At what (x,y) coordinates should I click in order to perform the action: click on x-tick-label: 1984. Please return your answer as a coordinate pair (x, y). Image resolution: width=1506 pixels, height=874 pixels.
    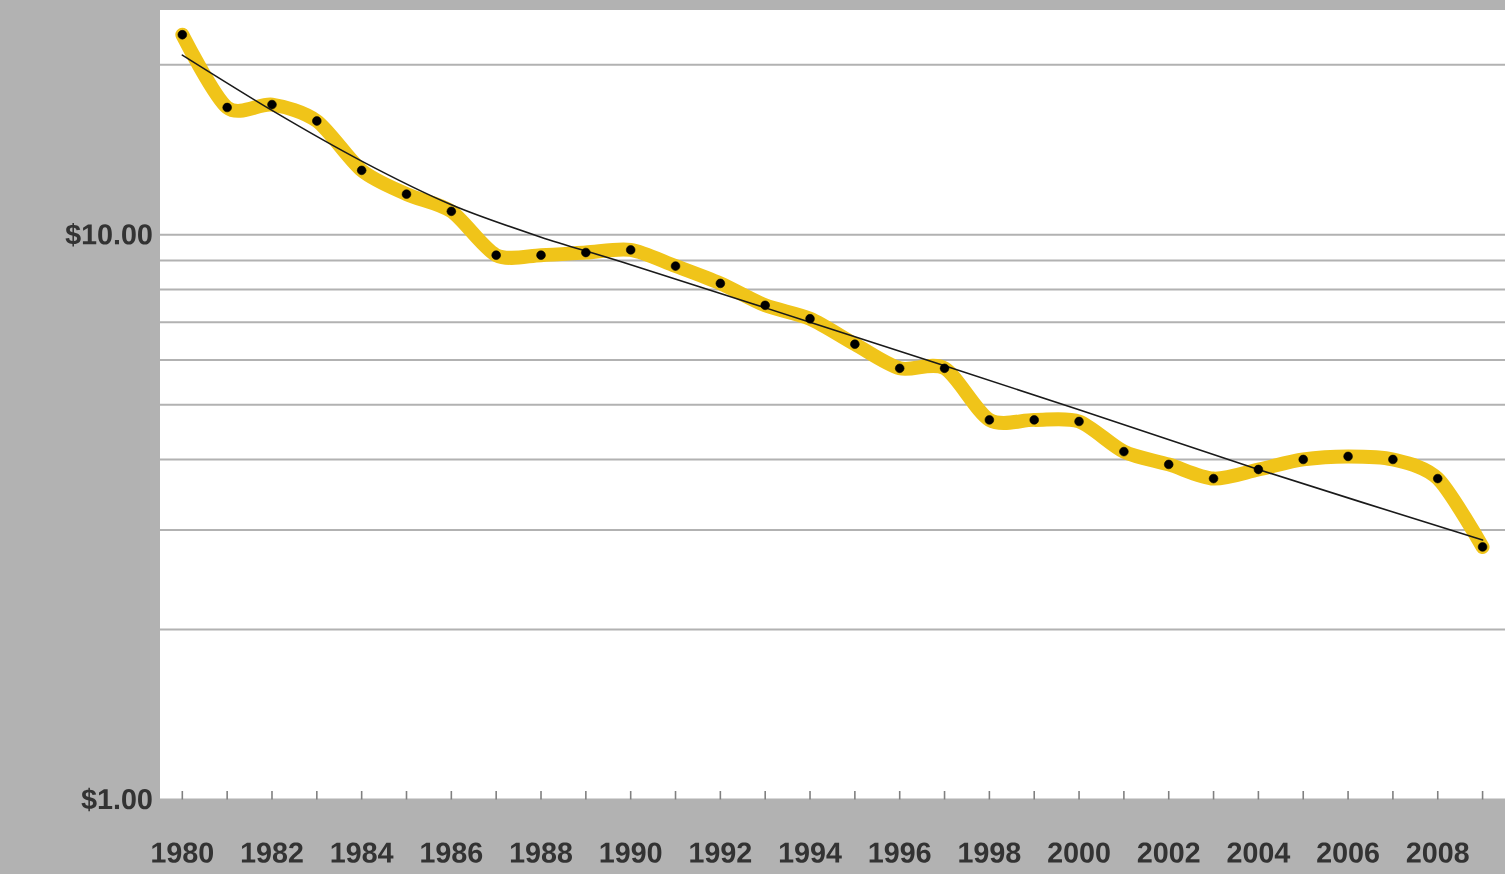
    Looking at the image, I should click on (362, 852).